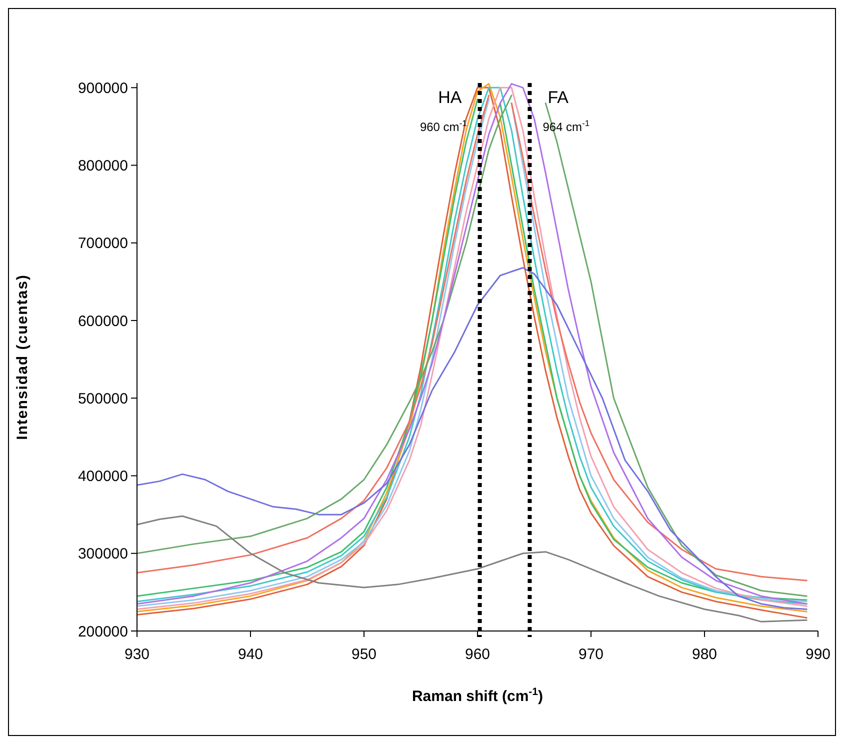 The image size is (844, 744). What do you see at coordinates (559, 97) in the screenshot?
I see `ref-line-label: FA` at bounding box center [559, 97].